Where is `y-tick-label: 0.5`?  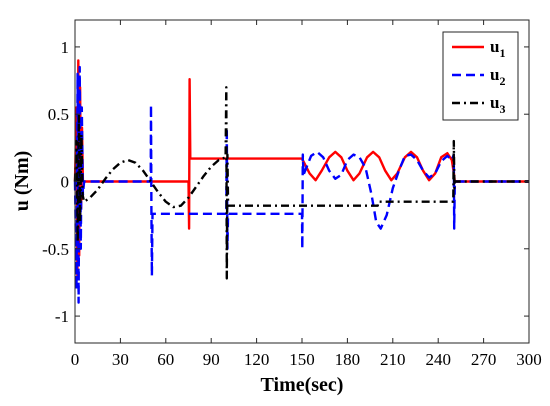 y-tick-label: 0.5 is located at coordinates (58, 114).